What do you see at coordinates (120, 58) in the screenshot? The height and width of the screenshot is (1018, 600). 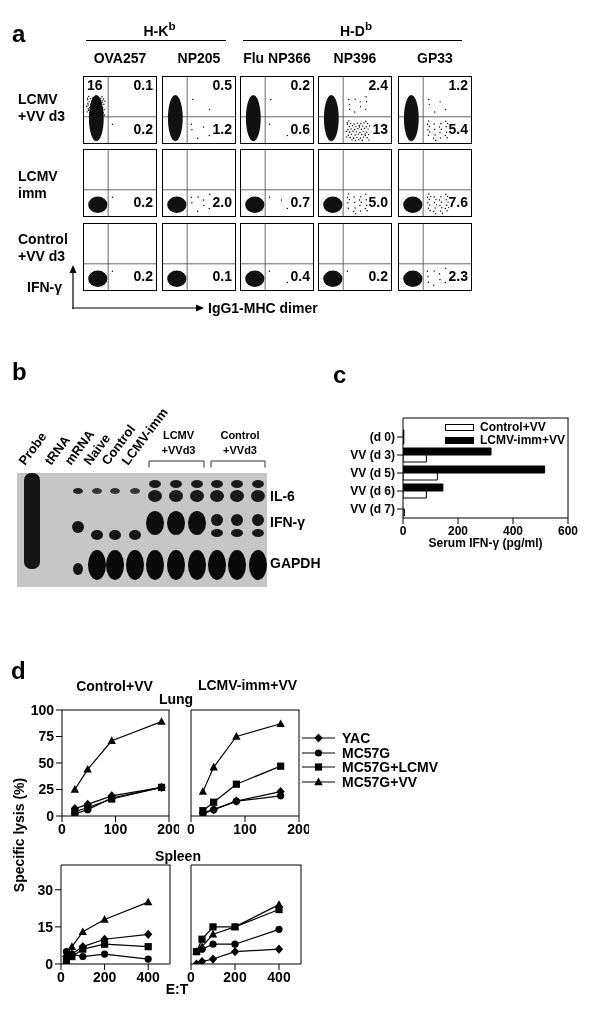 I see `category-label: OVA257` at bounding box center [120, 58].